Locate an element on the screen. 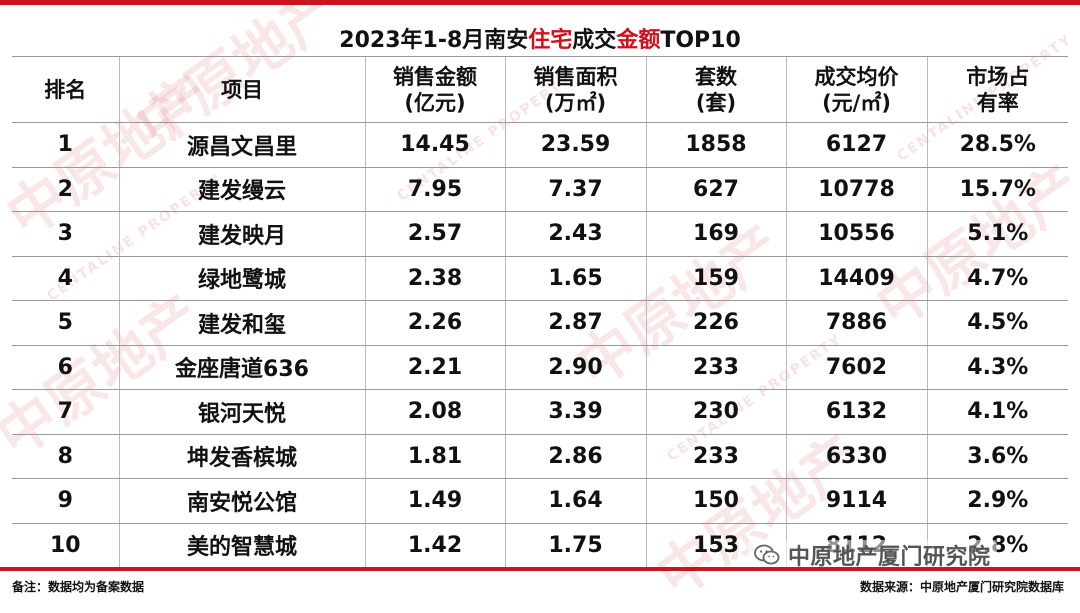 The image size is (1080, 613). avg-price-cell: 6127 is located at coordinates (857, 145).